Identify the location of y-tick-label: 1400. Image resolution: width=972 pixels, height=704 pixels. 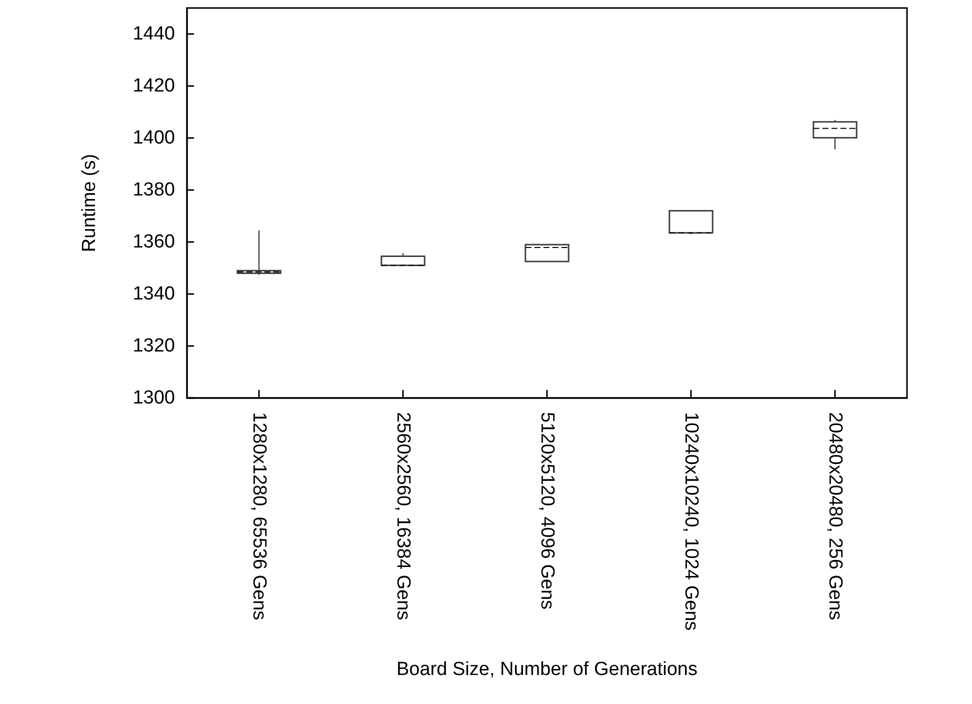
(153, 138).